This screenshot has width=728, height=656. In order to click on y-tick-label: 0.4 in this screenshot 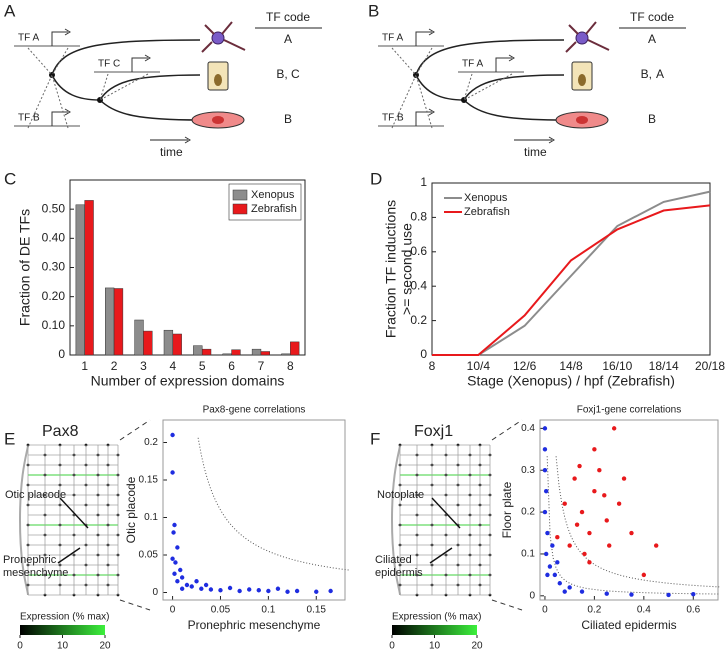, I will do `click(418, 285)`.